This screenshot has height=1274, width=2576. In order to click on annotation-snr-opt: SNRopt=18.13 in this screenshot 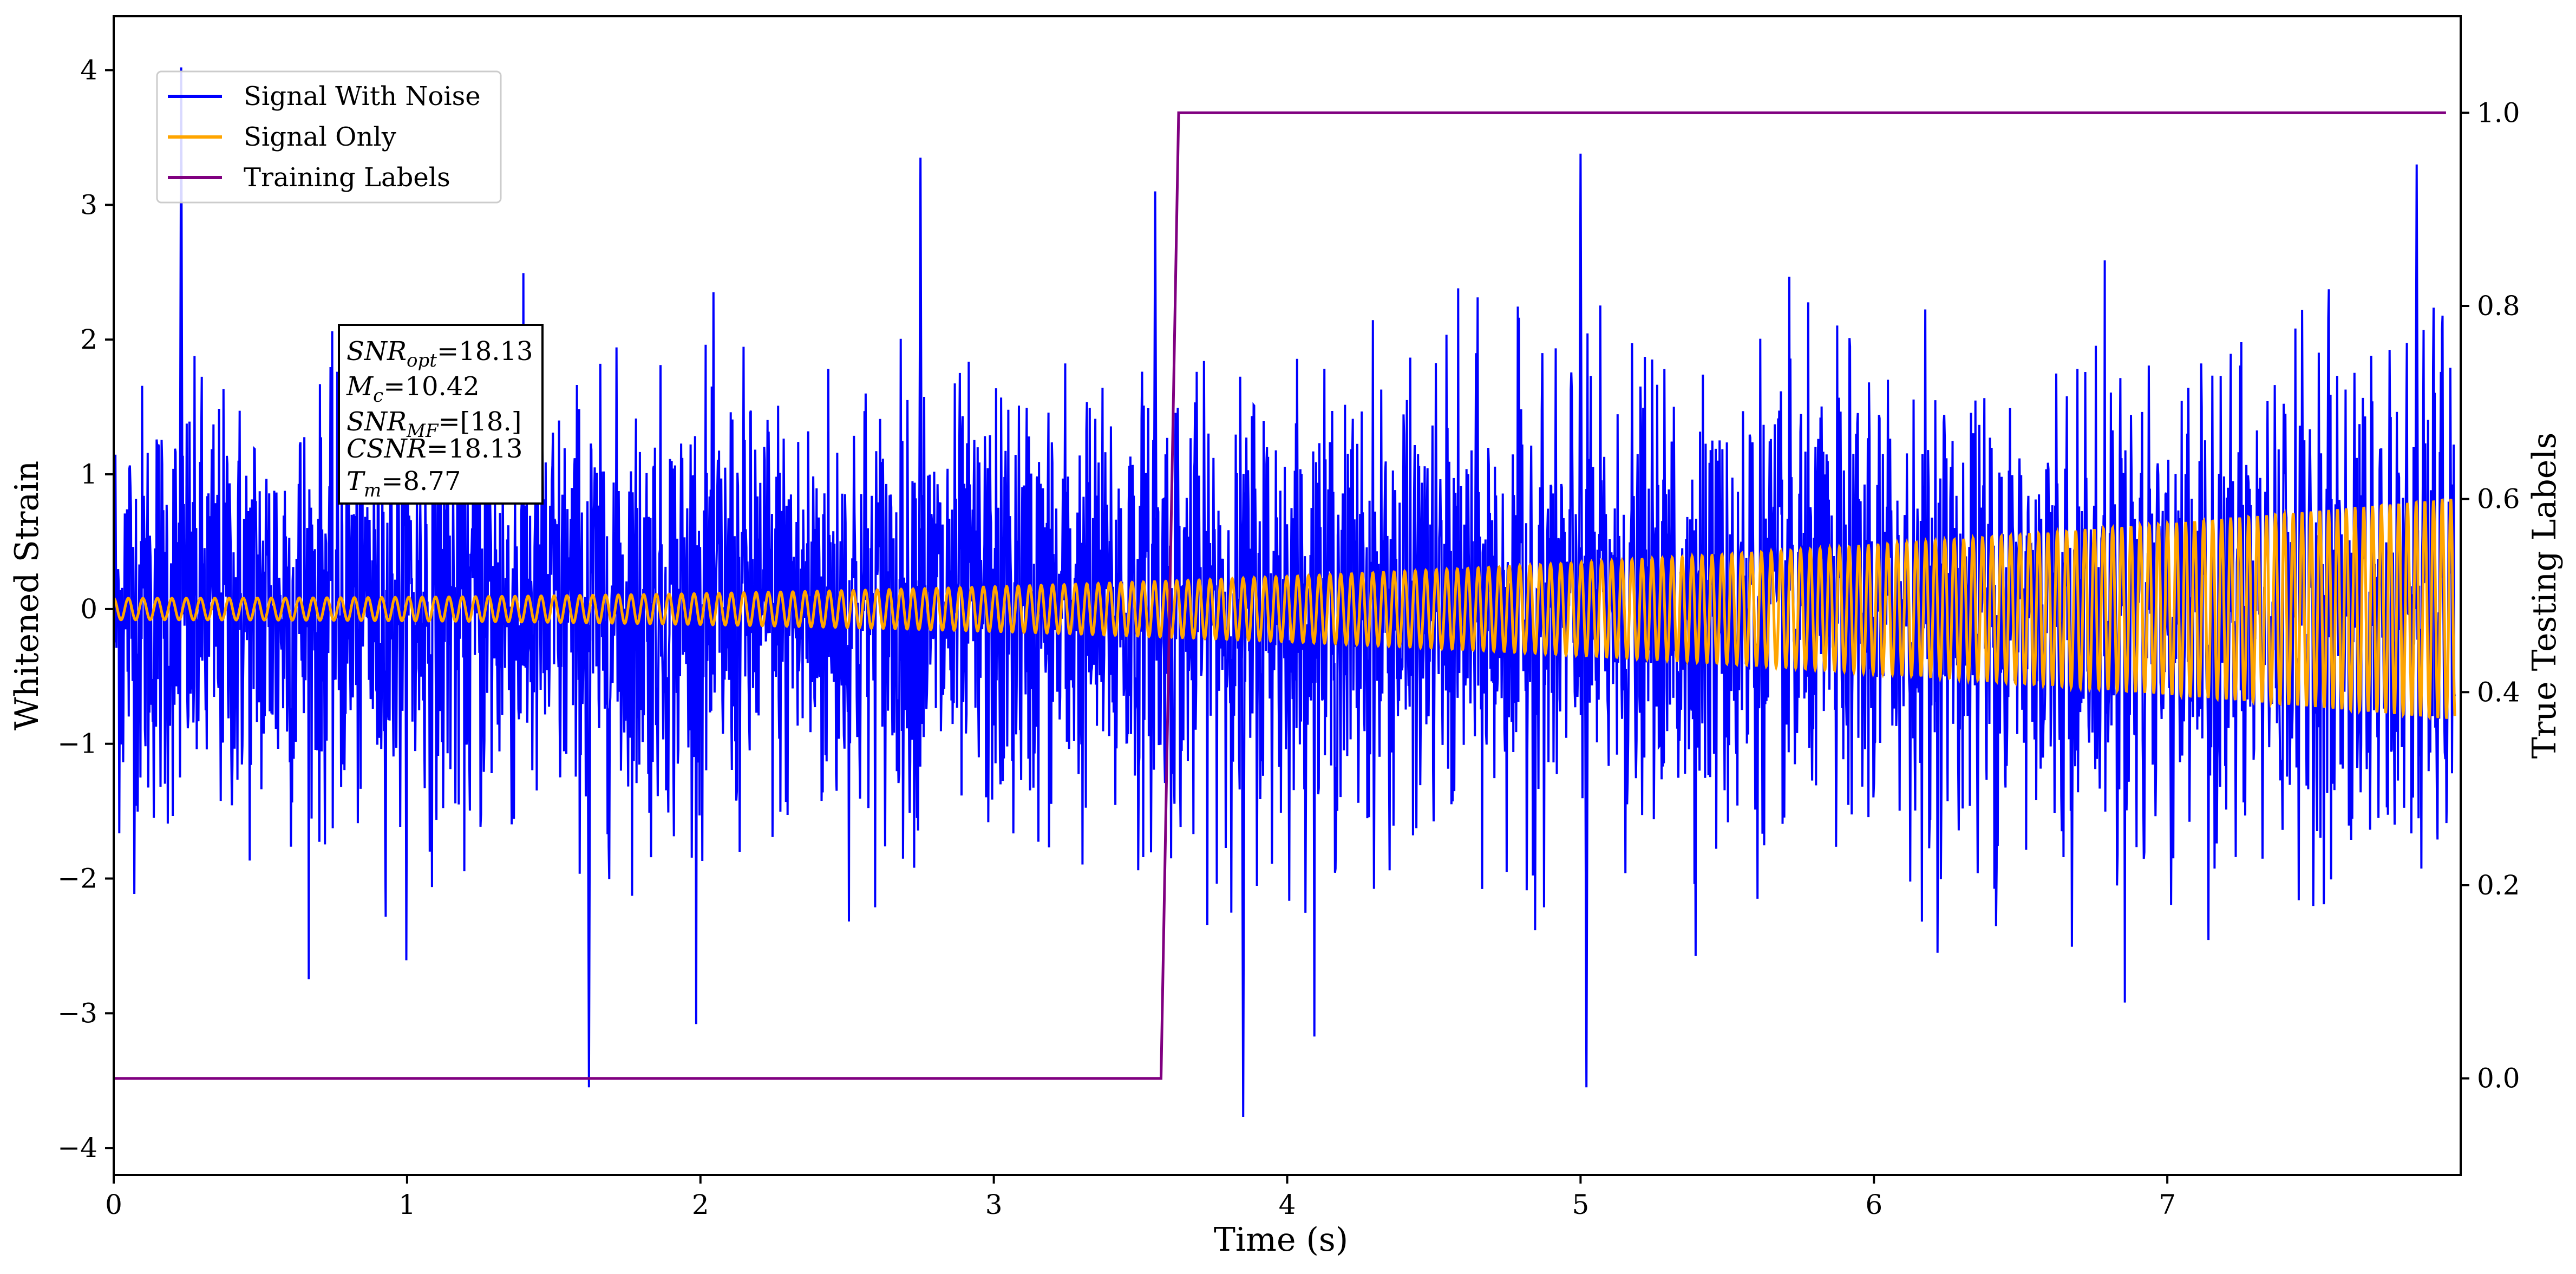, I will do `click(439, 353)`.